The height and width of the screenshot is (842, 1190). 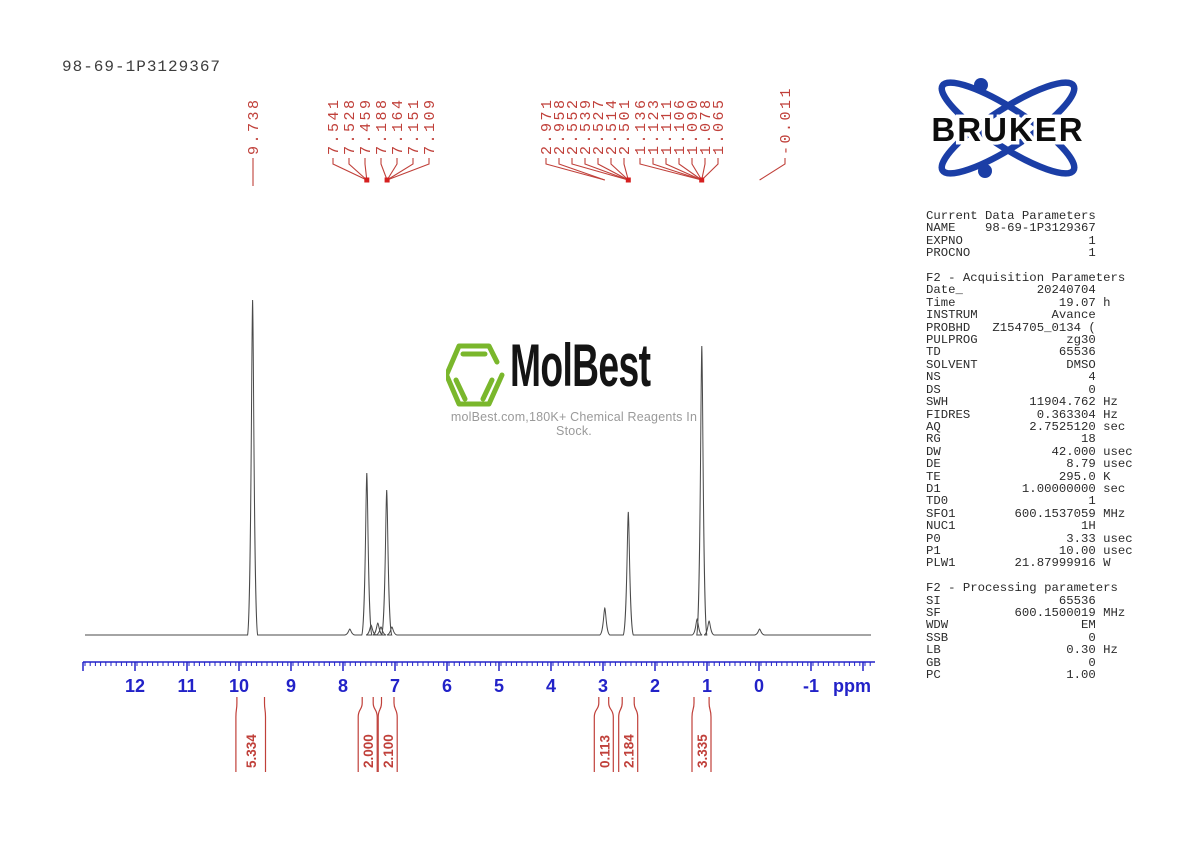 What do you see at coordinates (475, 375) in the screenshot?
I see `benzene-hexagon-icon` at bounding box center [475, 375].